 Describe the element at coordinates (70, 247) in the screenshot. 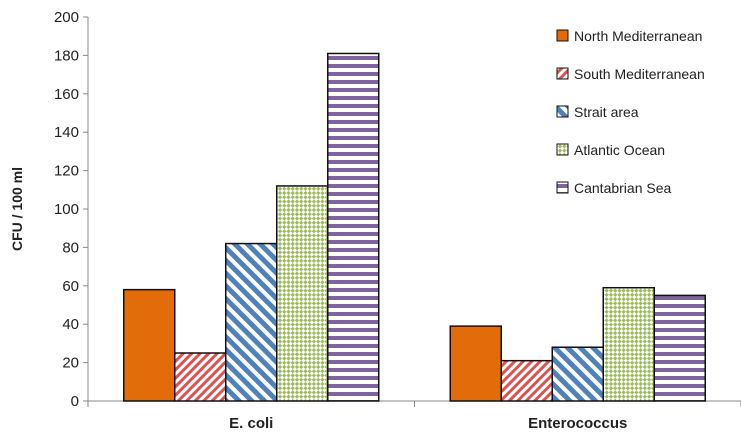

I see `y-tick-label: 80` at that location.